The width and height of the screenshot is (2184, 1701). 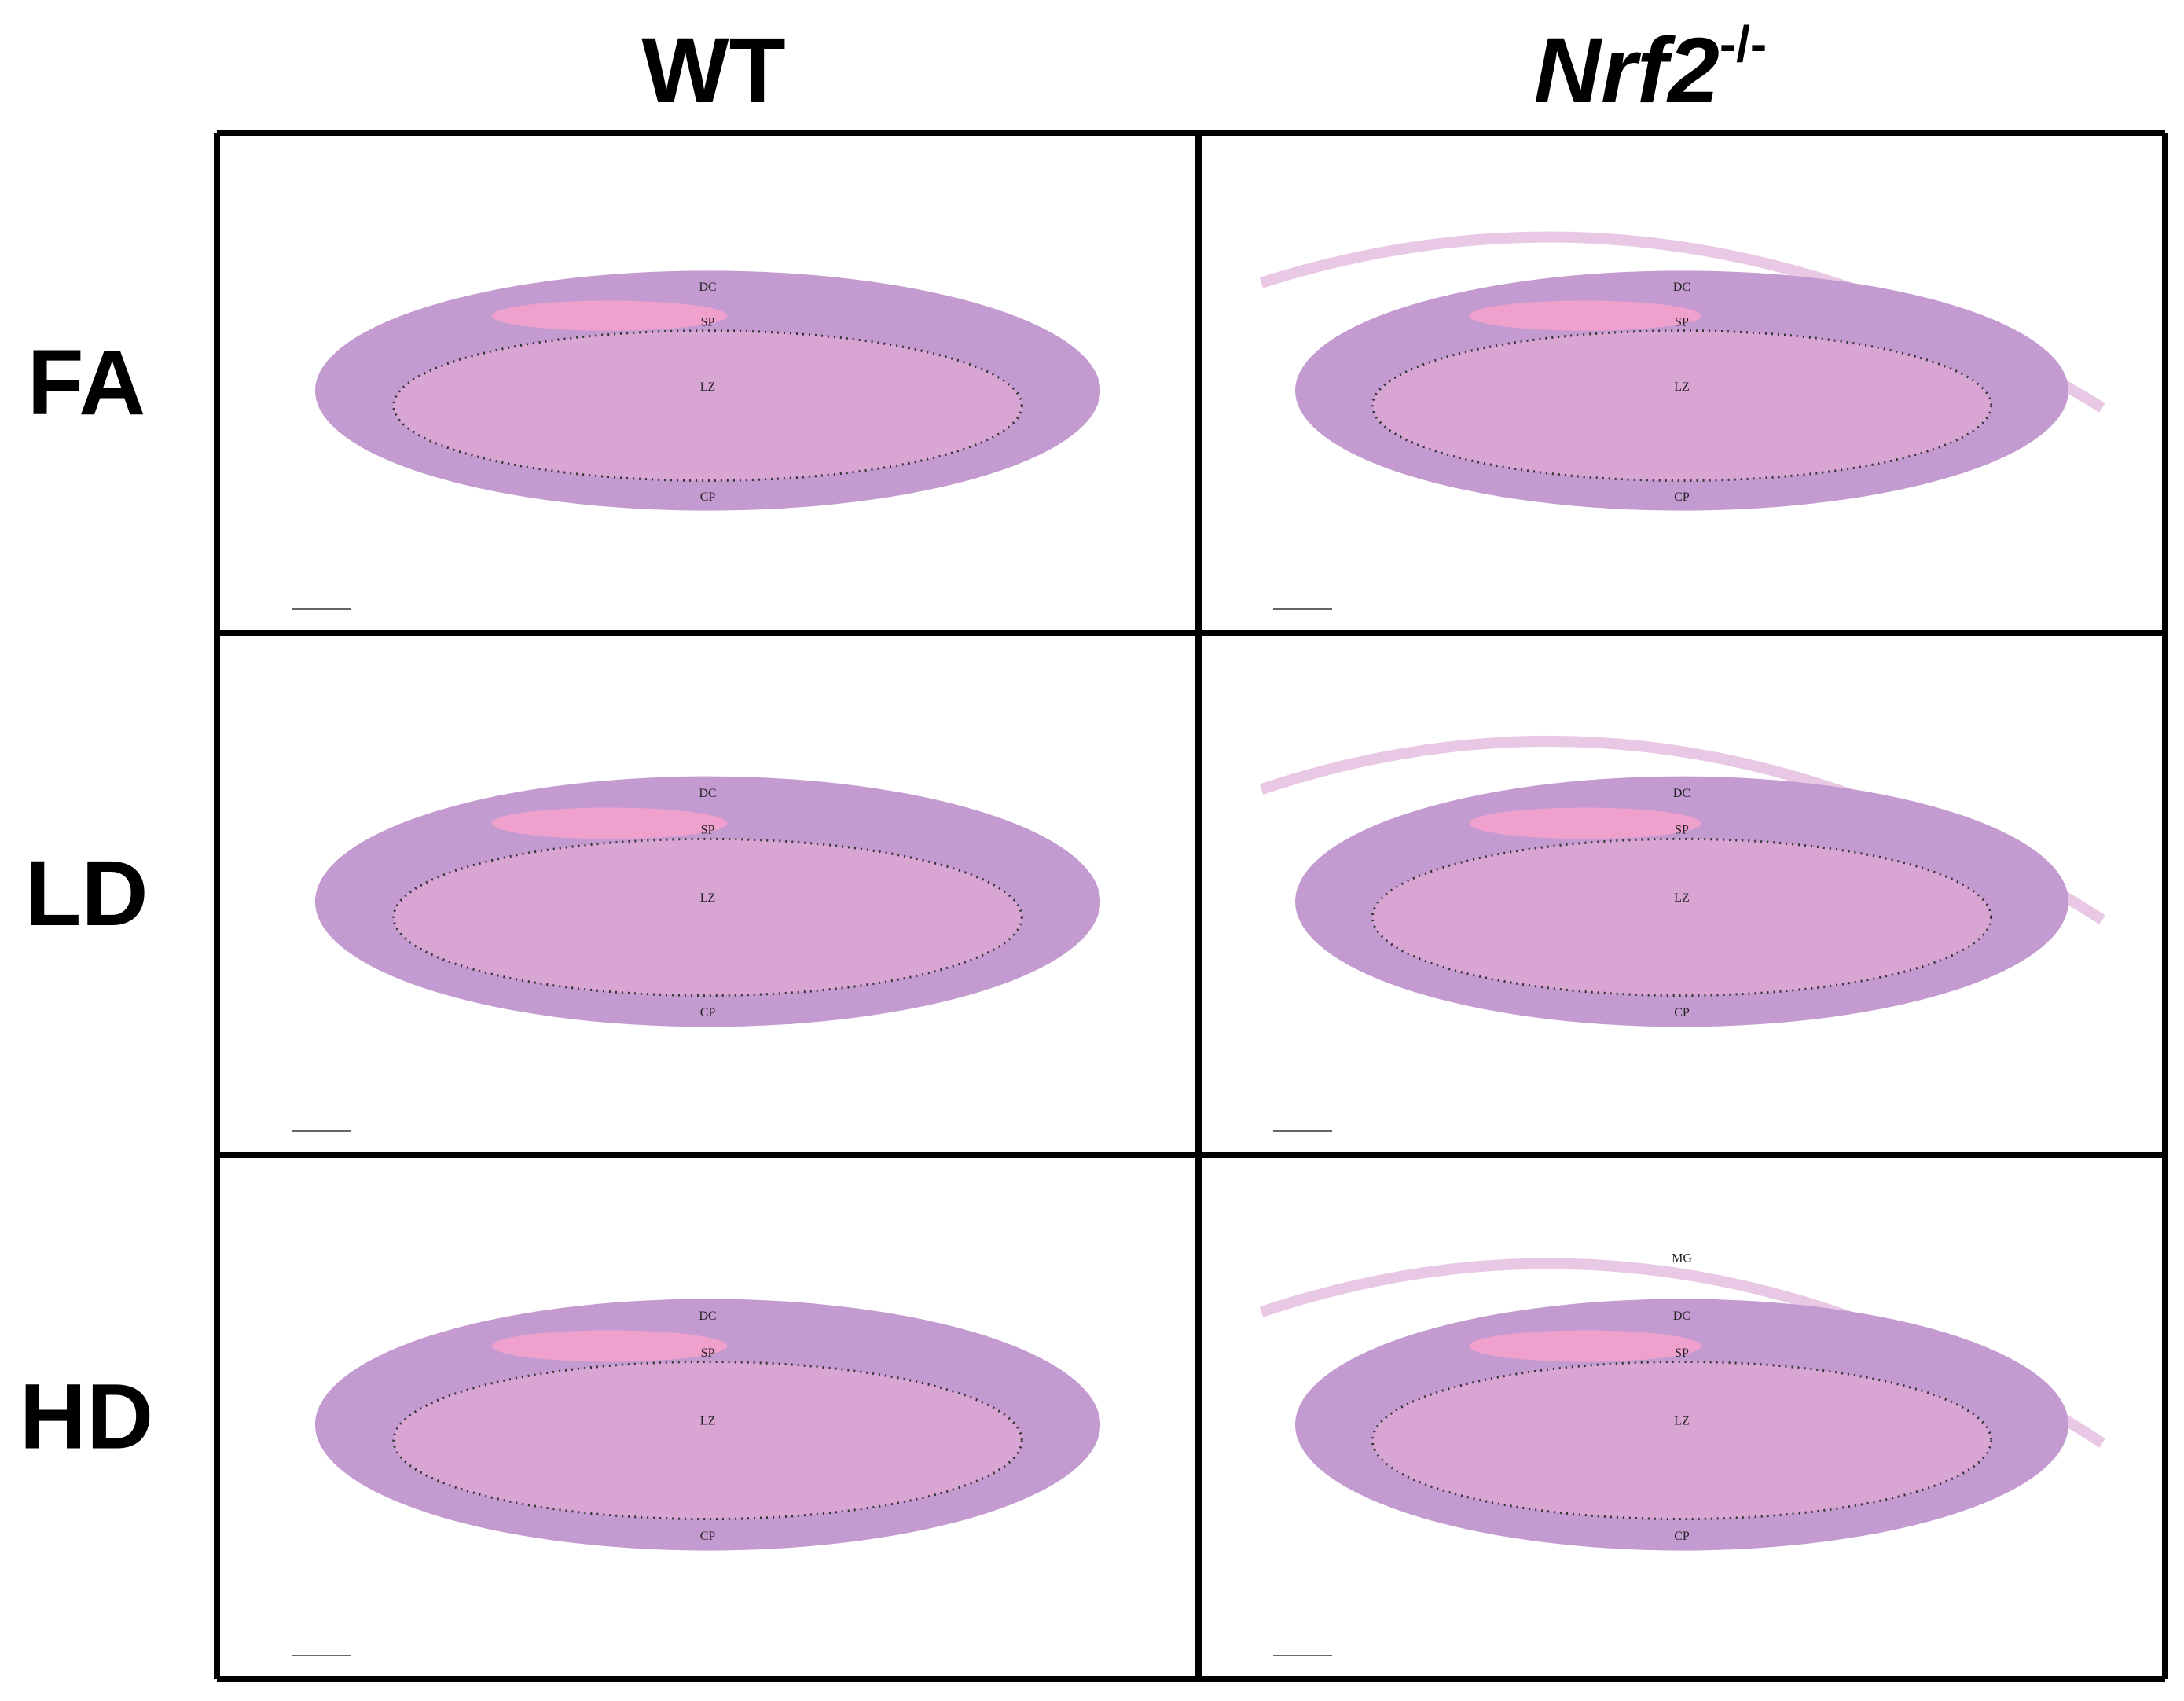 What do you see at coordinates (713, 71) in the screenshot?
I see `column-header: WT` at bounding box center [713, 71].